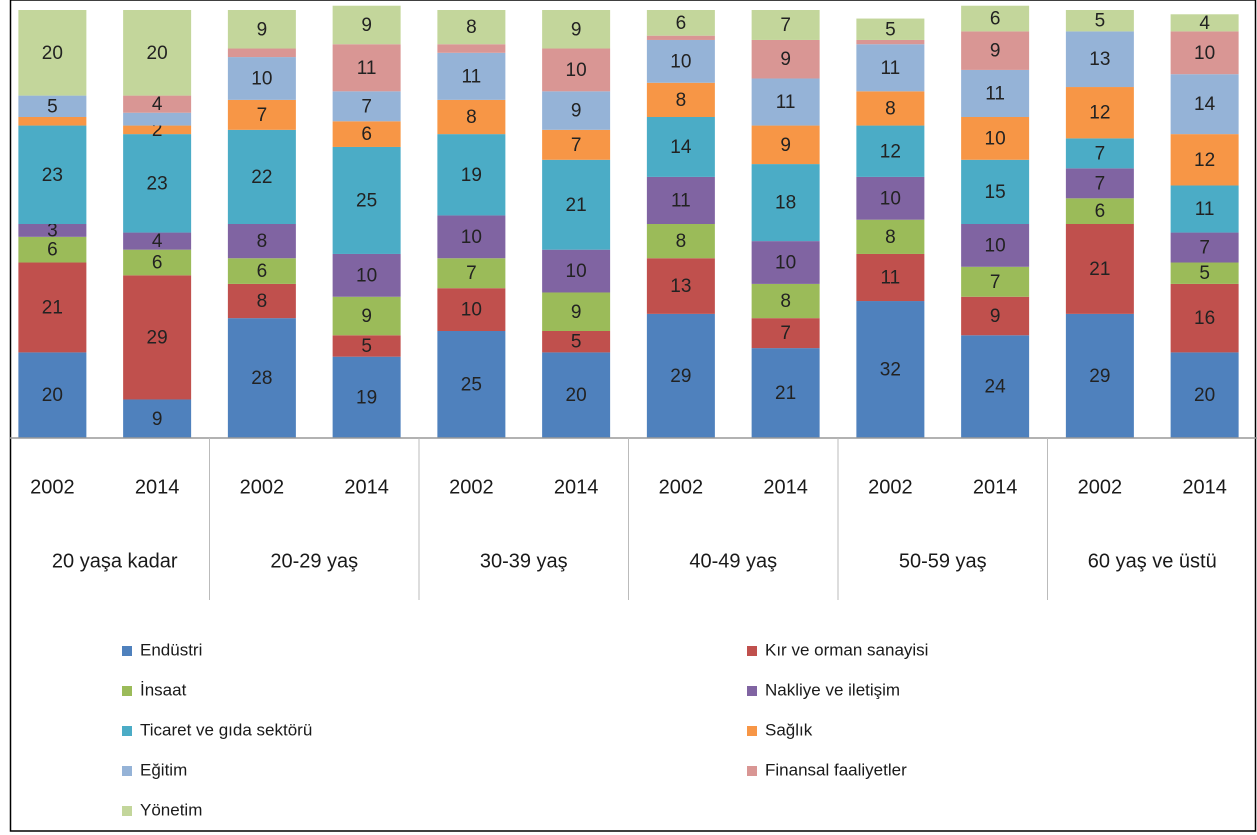  What do you see at coordinates (261, 177) in the screenshot?
I see `value-label: 22` at bounding box center [261, 177].